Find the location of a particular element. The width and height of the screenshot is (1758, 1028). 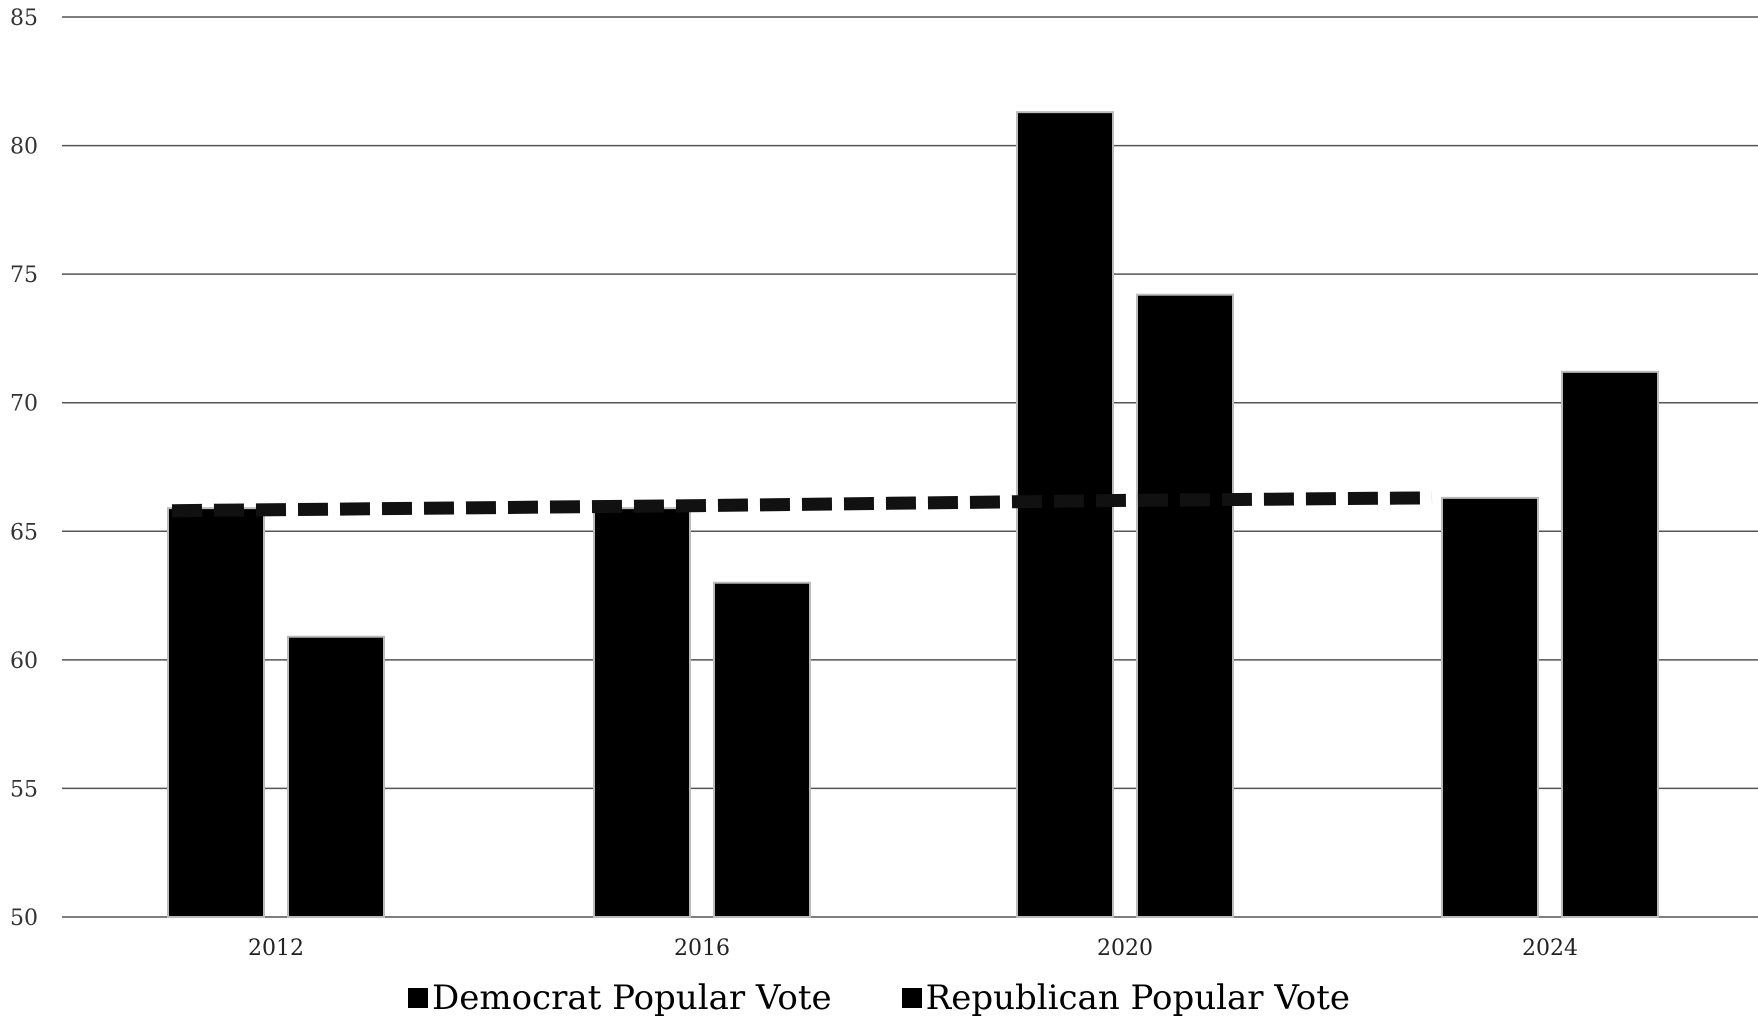

y-tick-label: 75 is located at coordinates (24, 275).